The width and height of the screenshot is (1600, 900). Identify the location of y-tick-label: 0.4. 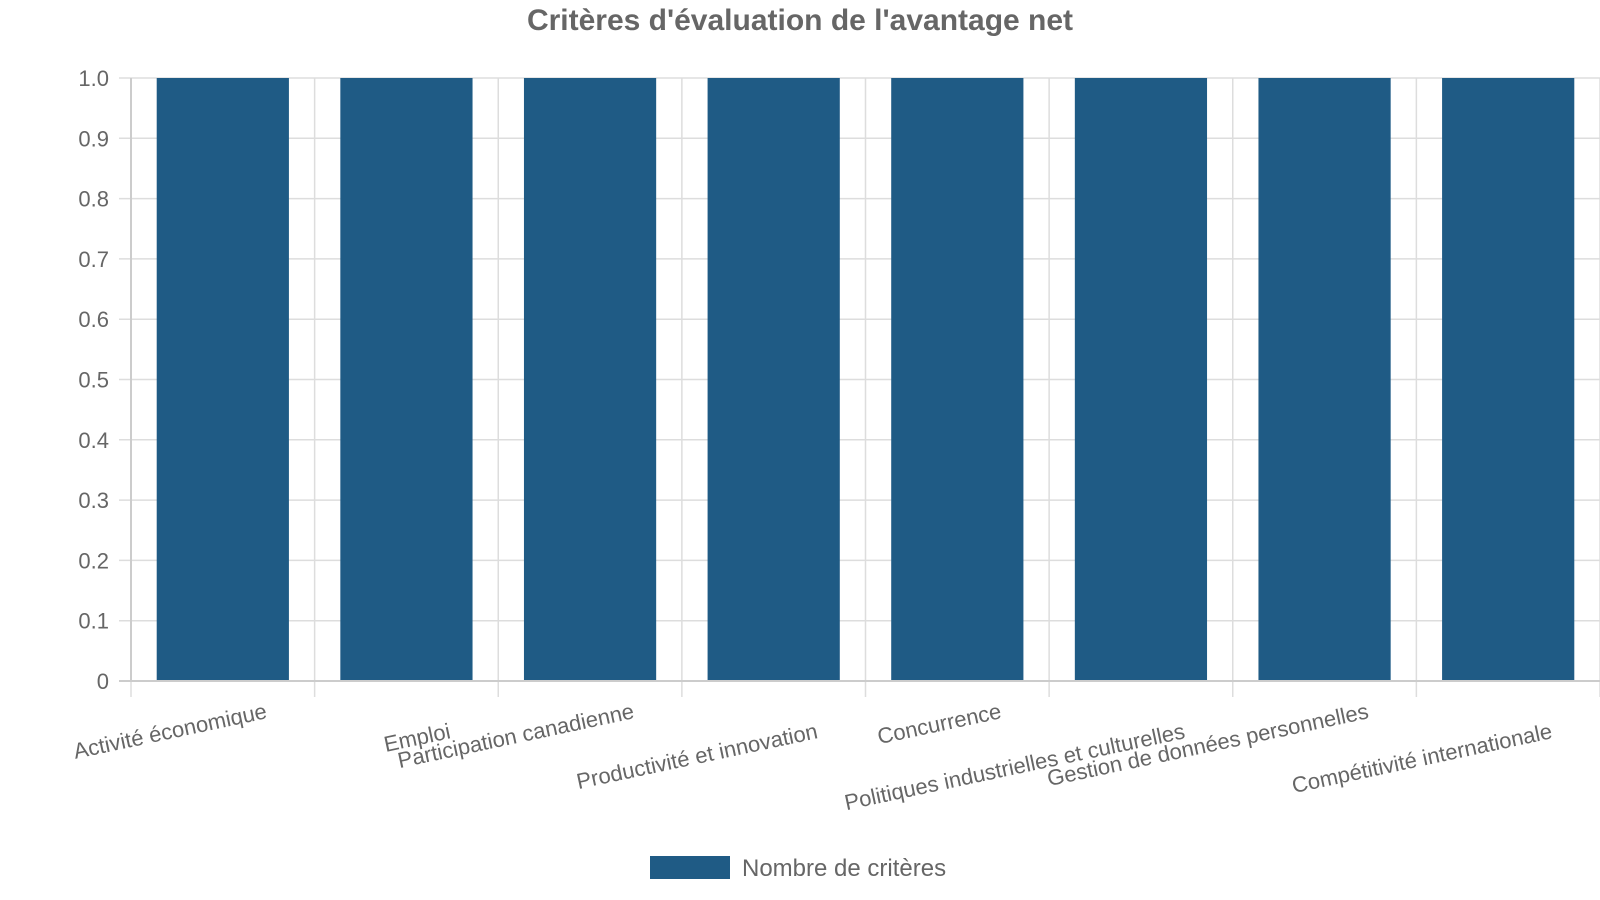
(93, 440).